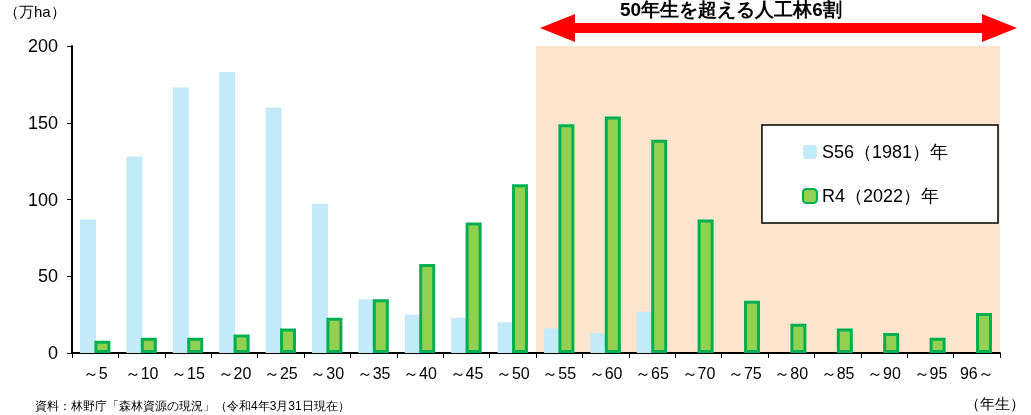  I want to click on x-tick-label: ～70, so click(698, 373).